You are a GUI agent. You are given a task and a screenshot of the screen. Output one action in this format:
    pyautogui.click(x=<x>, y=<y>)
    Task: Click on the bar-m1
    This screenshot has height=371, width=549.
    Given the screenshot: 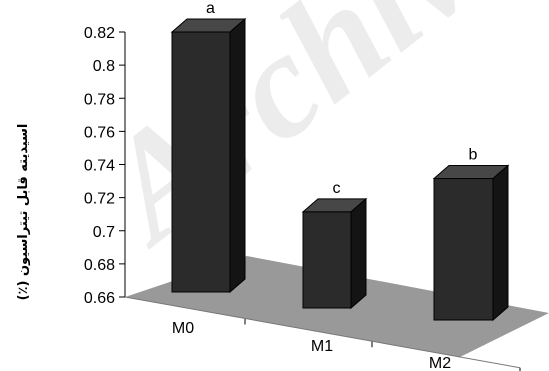 What is the action you would take?
    pyautogui.click(x=334, y=253)
    